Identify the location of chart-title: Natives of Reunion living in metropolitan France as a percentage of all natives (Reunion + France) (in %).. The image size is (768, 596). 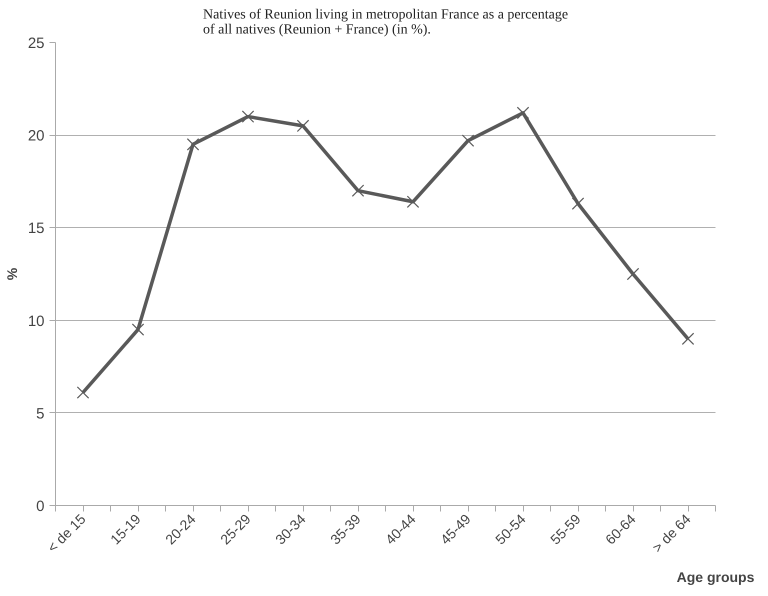
(385, 23).